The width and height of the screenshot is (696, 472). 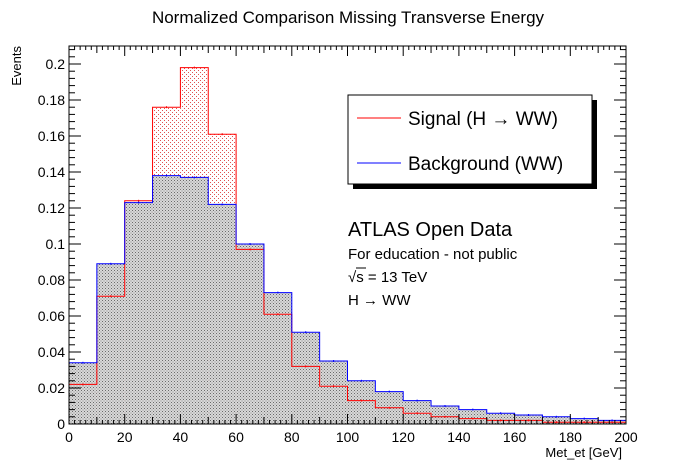 I want to click on y-tick-label: 0.12, so click(x=51, y=208).